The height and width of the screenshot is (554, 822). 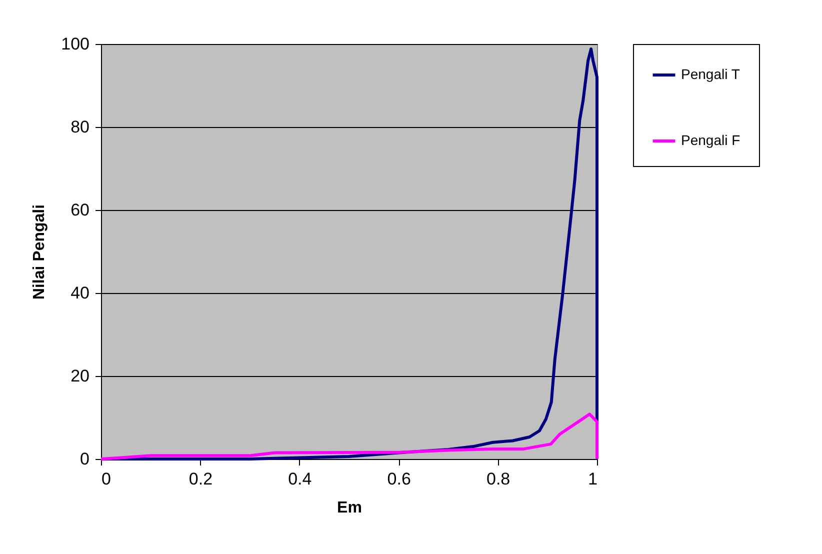 What do you see at coordinates (349, 508) in the screenshot?
I see `x-axis-title: Em` at bounding box center [349, 508].